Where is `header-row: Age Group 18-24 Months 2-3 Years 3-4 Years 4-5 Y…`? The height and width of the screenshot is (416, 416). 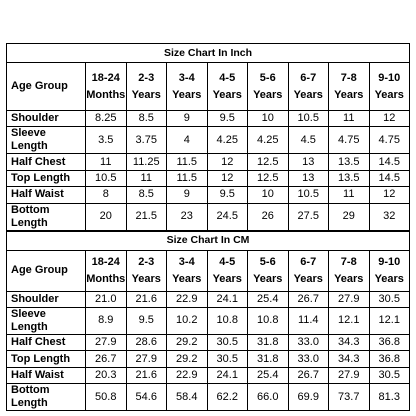 header-row: Age Group 18-24 Months 2-3 Years 3-4 Years 4-5 Y… is located at coordinates (208, 86).